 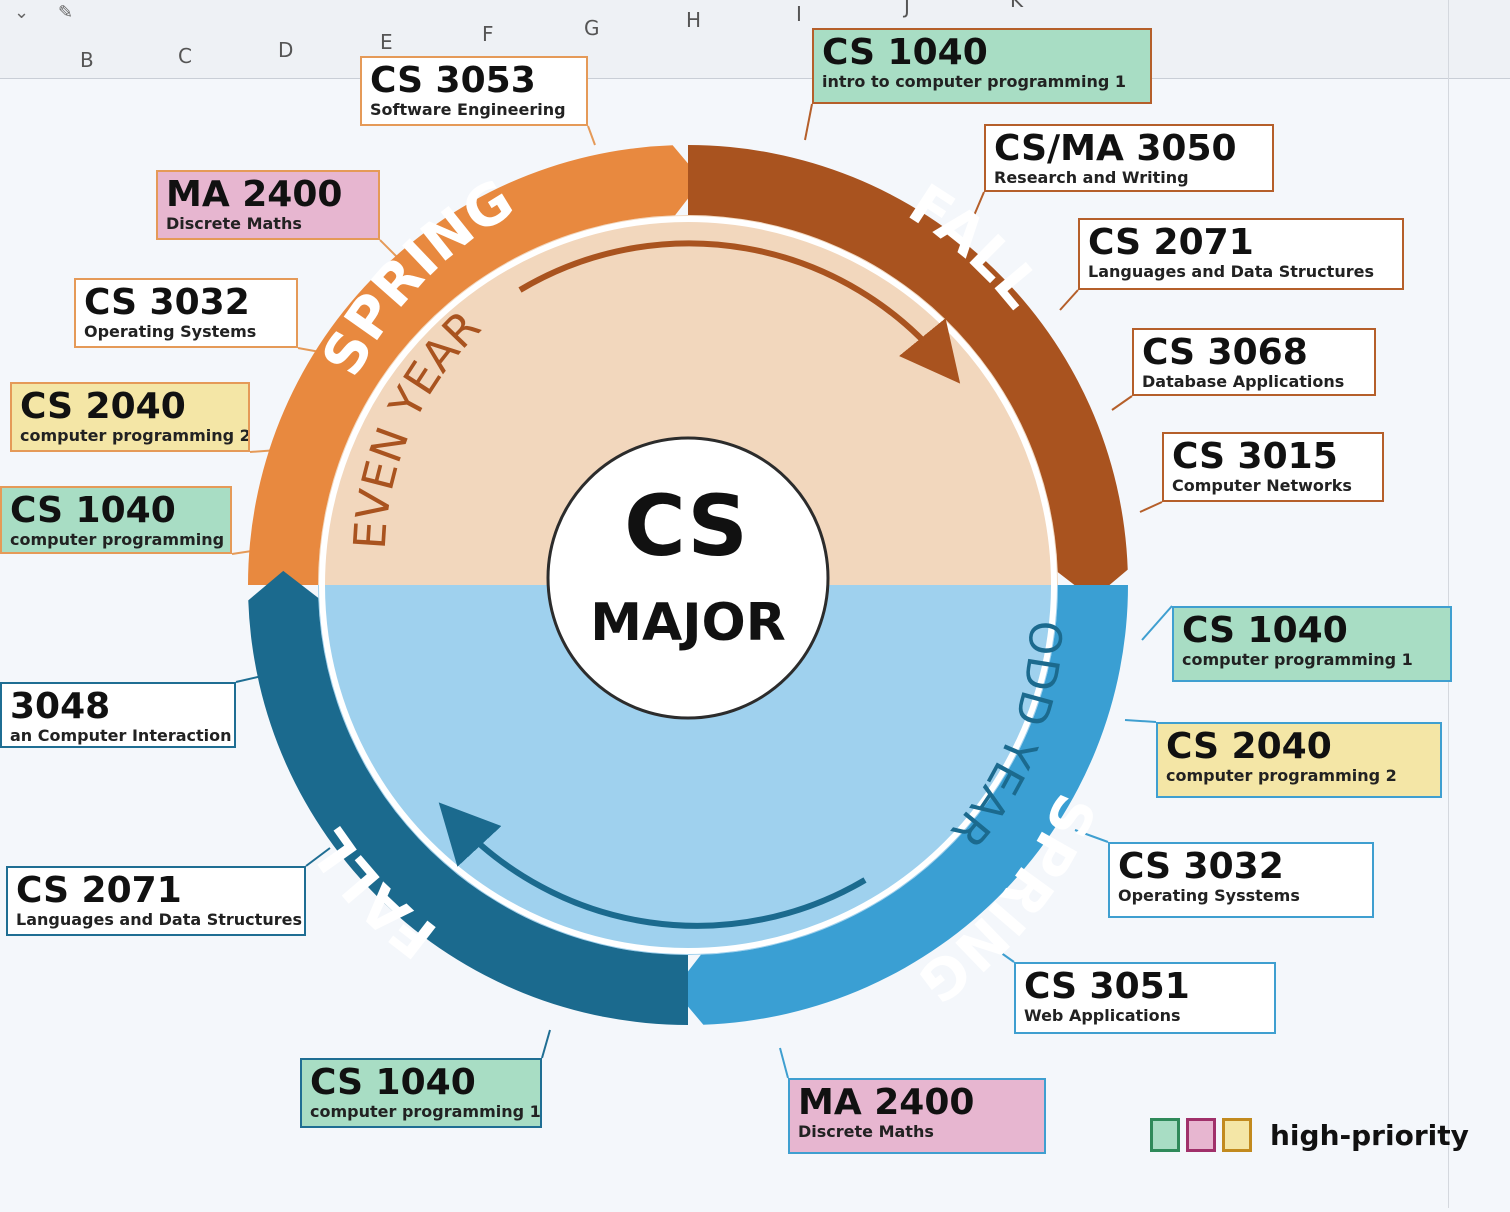 I want to click on course-box: CS 3068 Database Applications, so click(x=1254, y=362).